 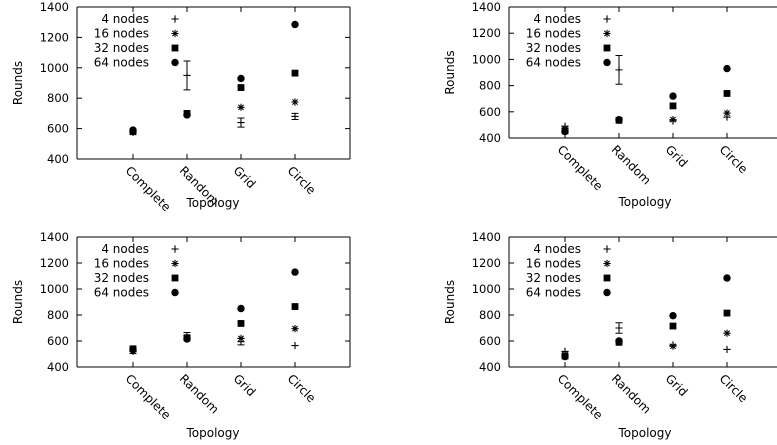 I want to click on data-points, so click(x=214, y=311).